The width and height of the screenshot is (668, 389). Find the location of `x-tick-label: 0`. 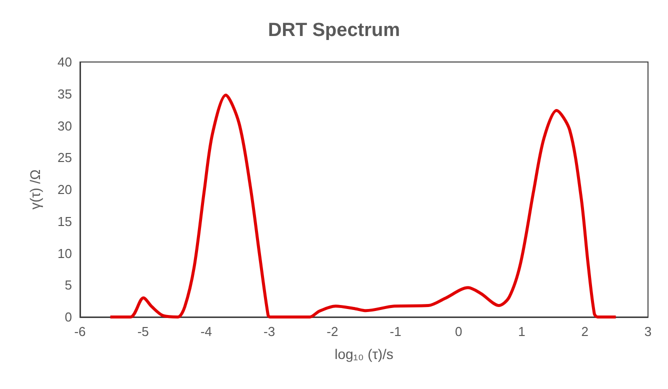

x-tick-label: 0 is located at coordinates (458, 331).